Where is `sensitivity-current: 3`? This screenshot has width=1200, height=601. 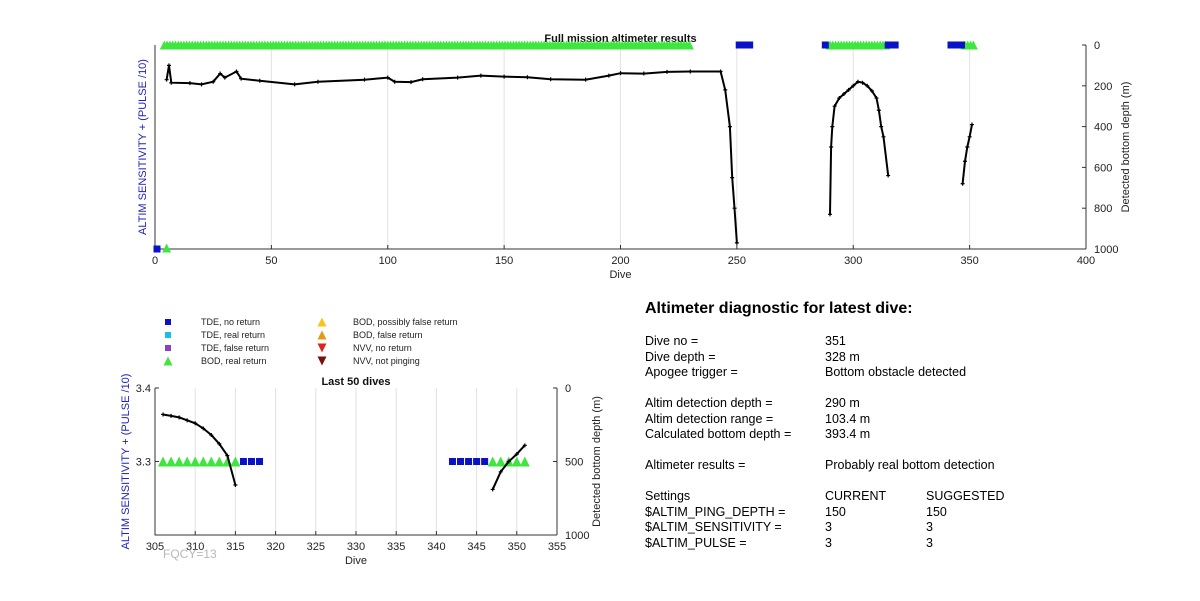 sensitivity-current: 3 is located at coordinates (828, 527).